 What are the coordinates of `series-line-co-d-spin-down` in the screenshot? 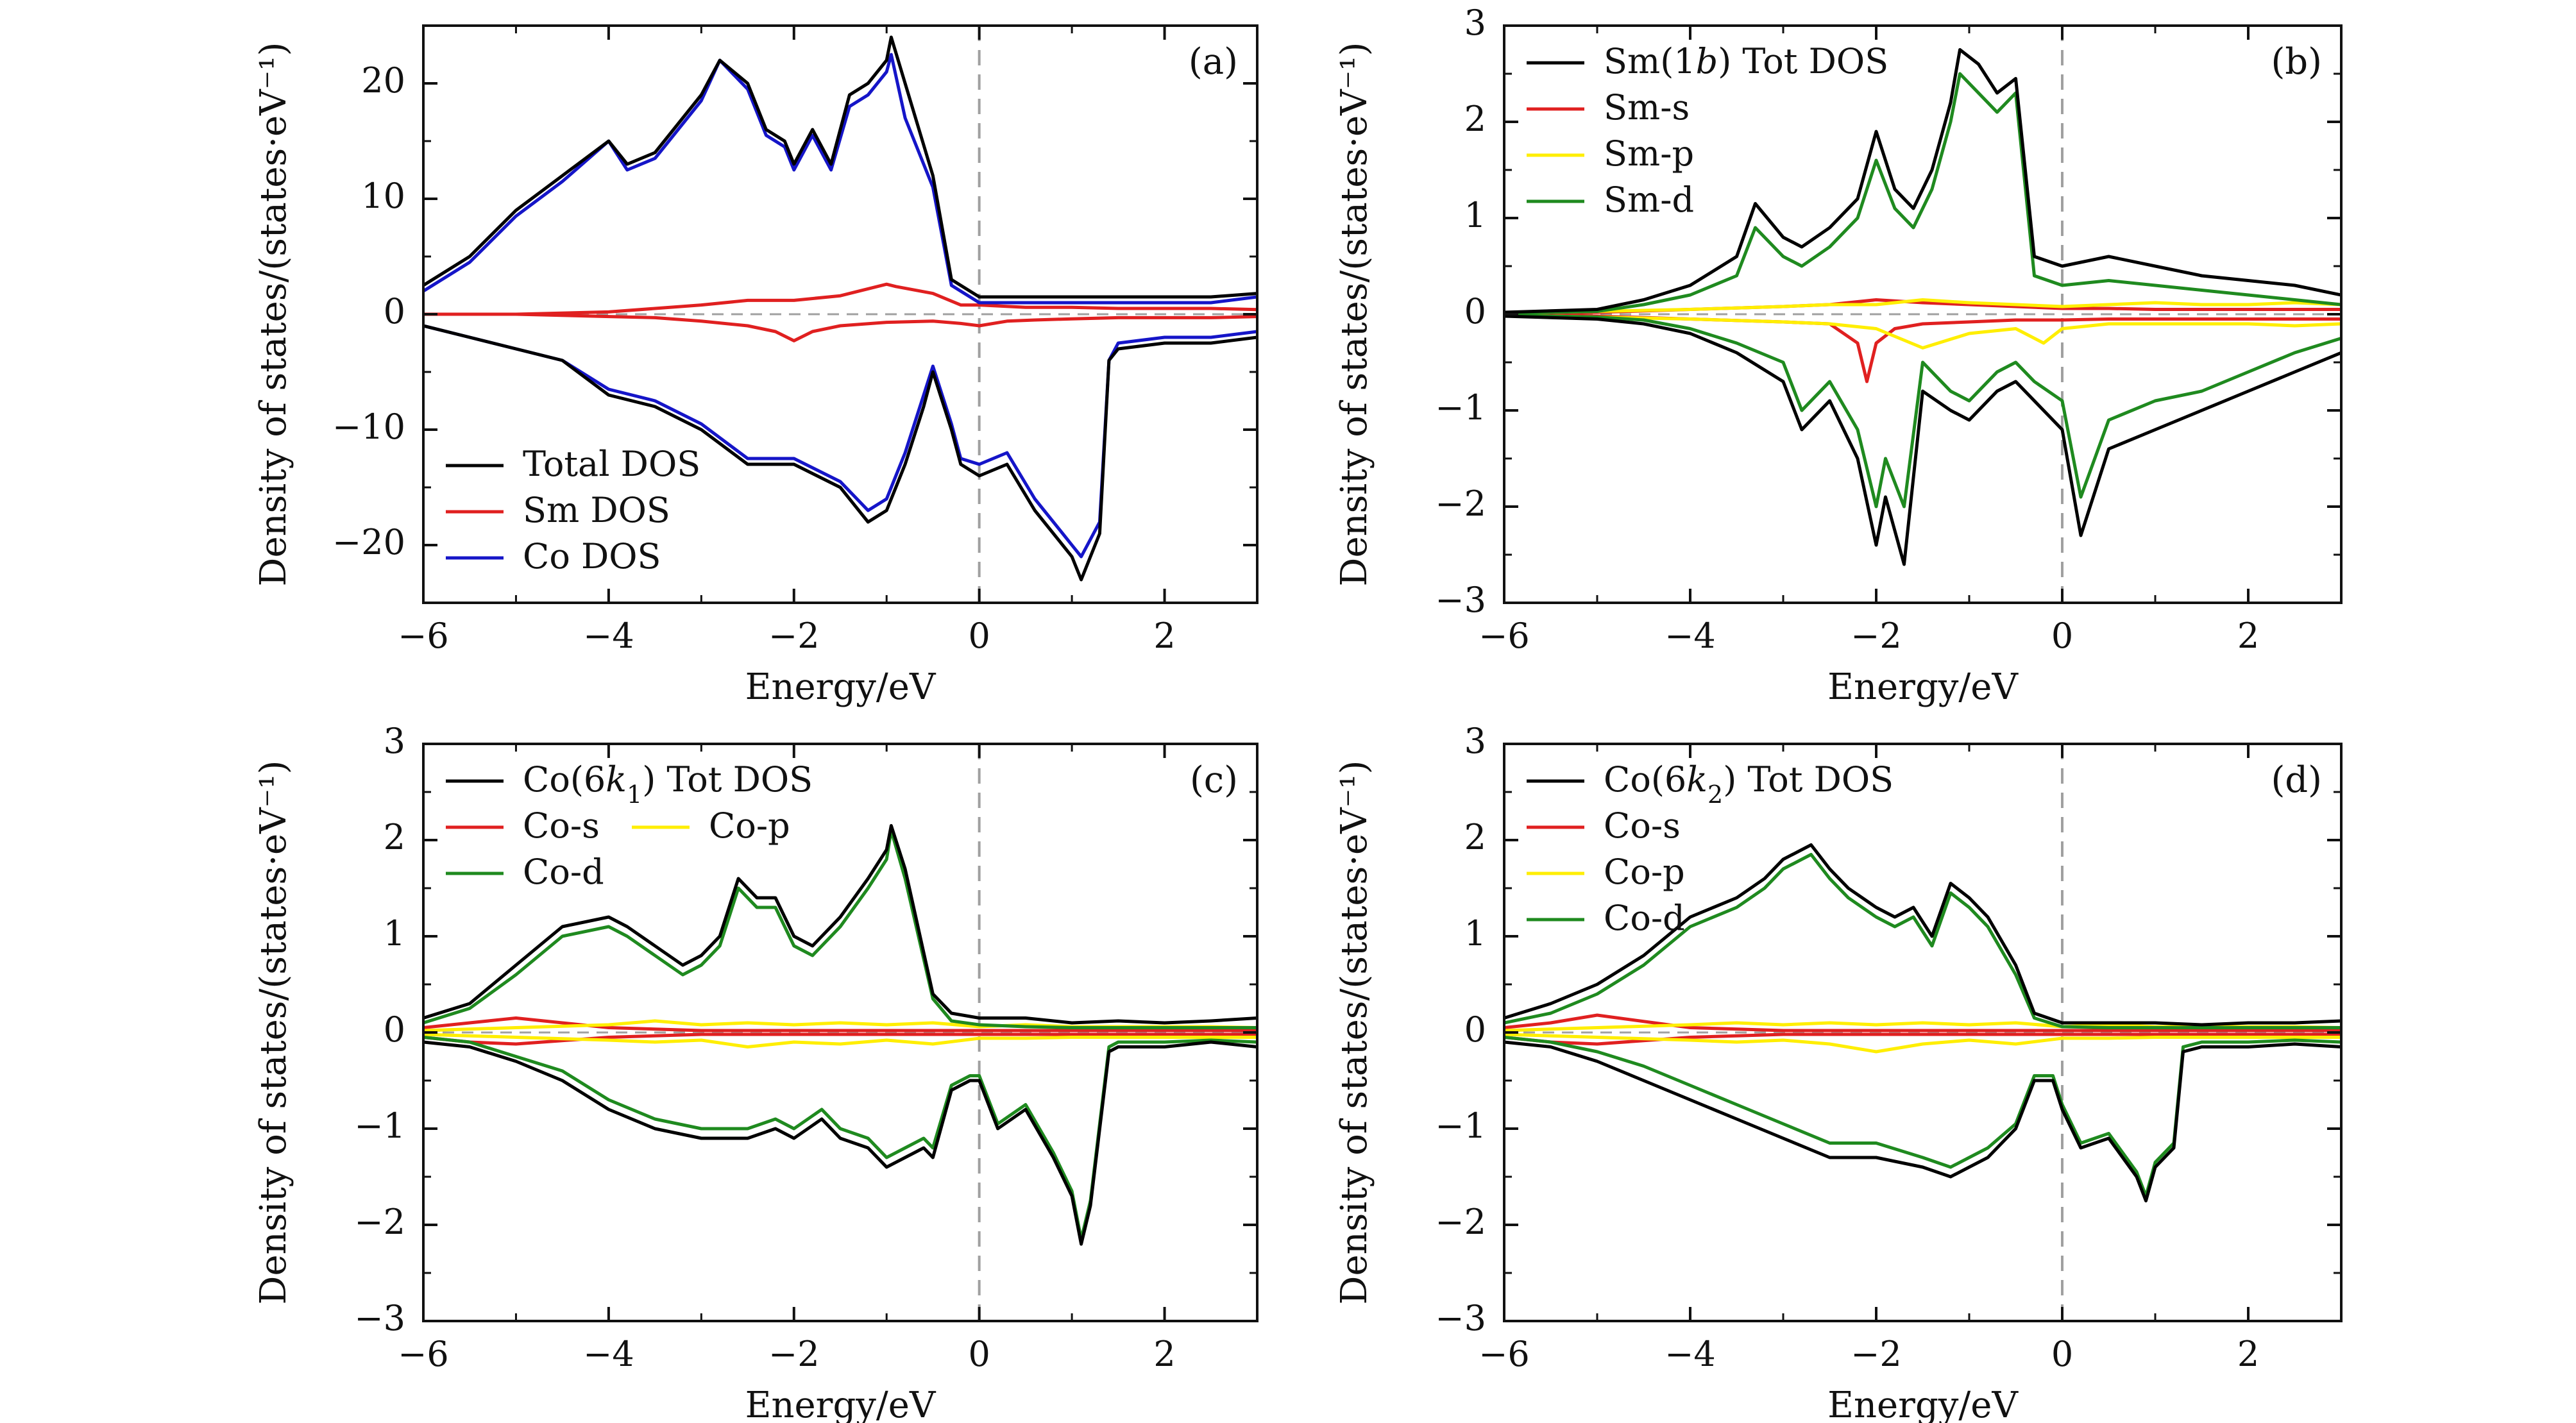 It's located at (1922, 1117).